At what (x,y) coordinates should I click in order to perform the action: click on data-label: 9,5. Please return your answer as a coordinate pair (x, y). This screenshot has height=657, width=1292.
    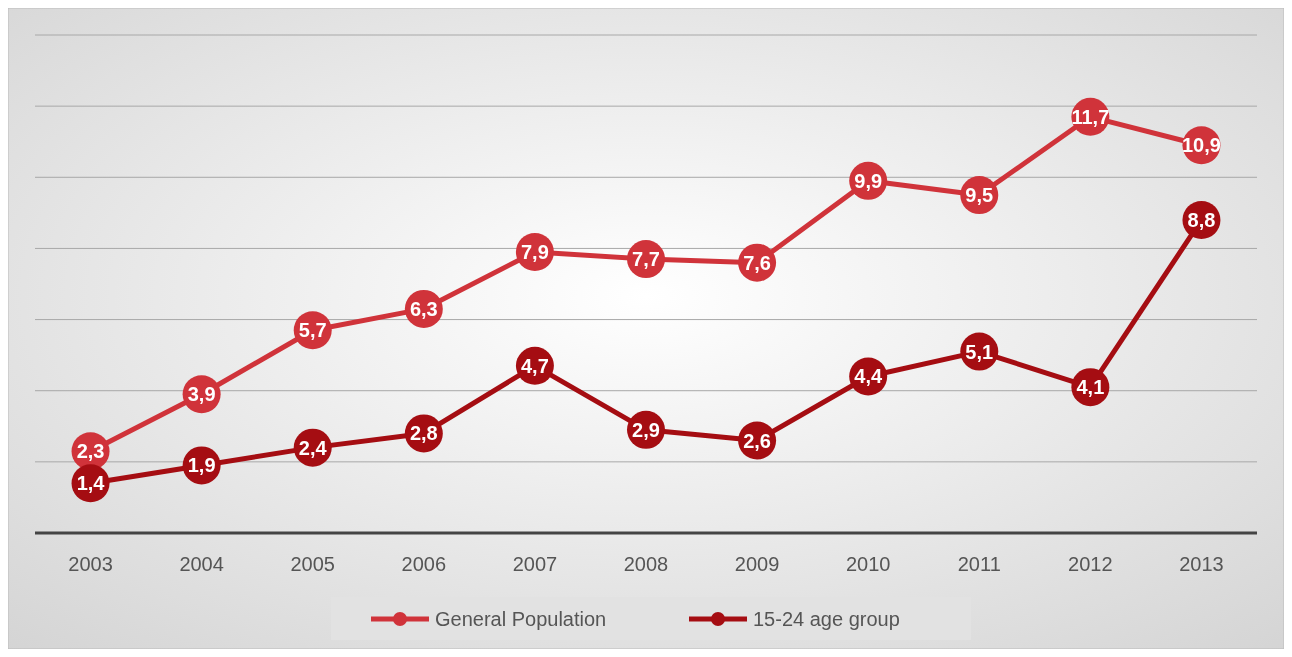
    Looking at the image, I should click on (979, 195).